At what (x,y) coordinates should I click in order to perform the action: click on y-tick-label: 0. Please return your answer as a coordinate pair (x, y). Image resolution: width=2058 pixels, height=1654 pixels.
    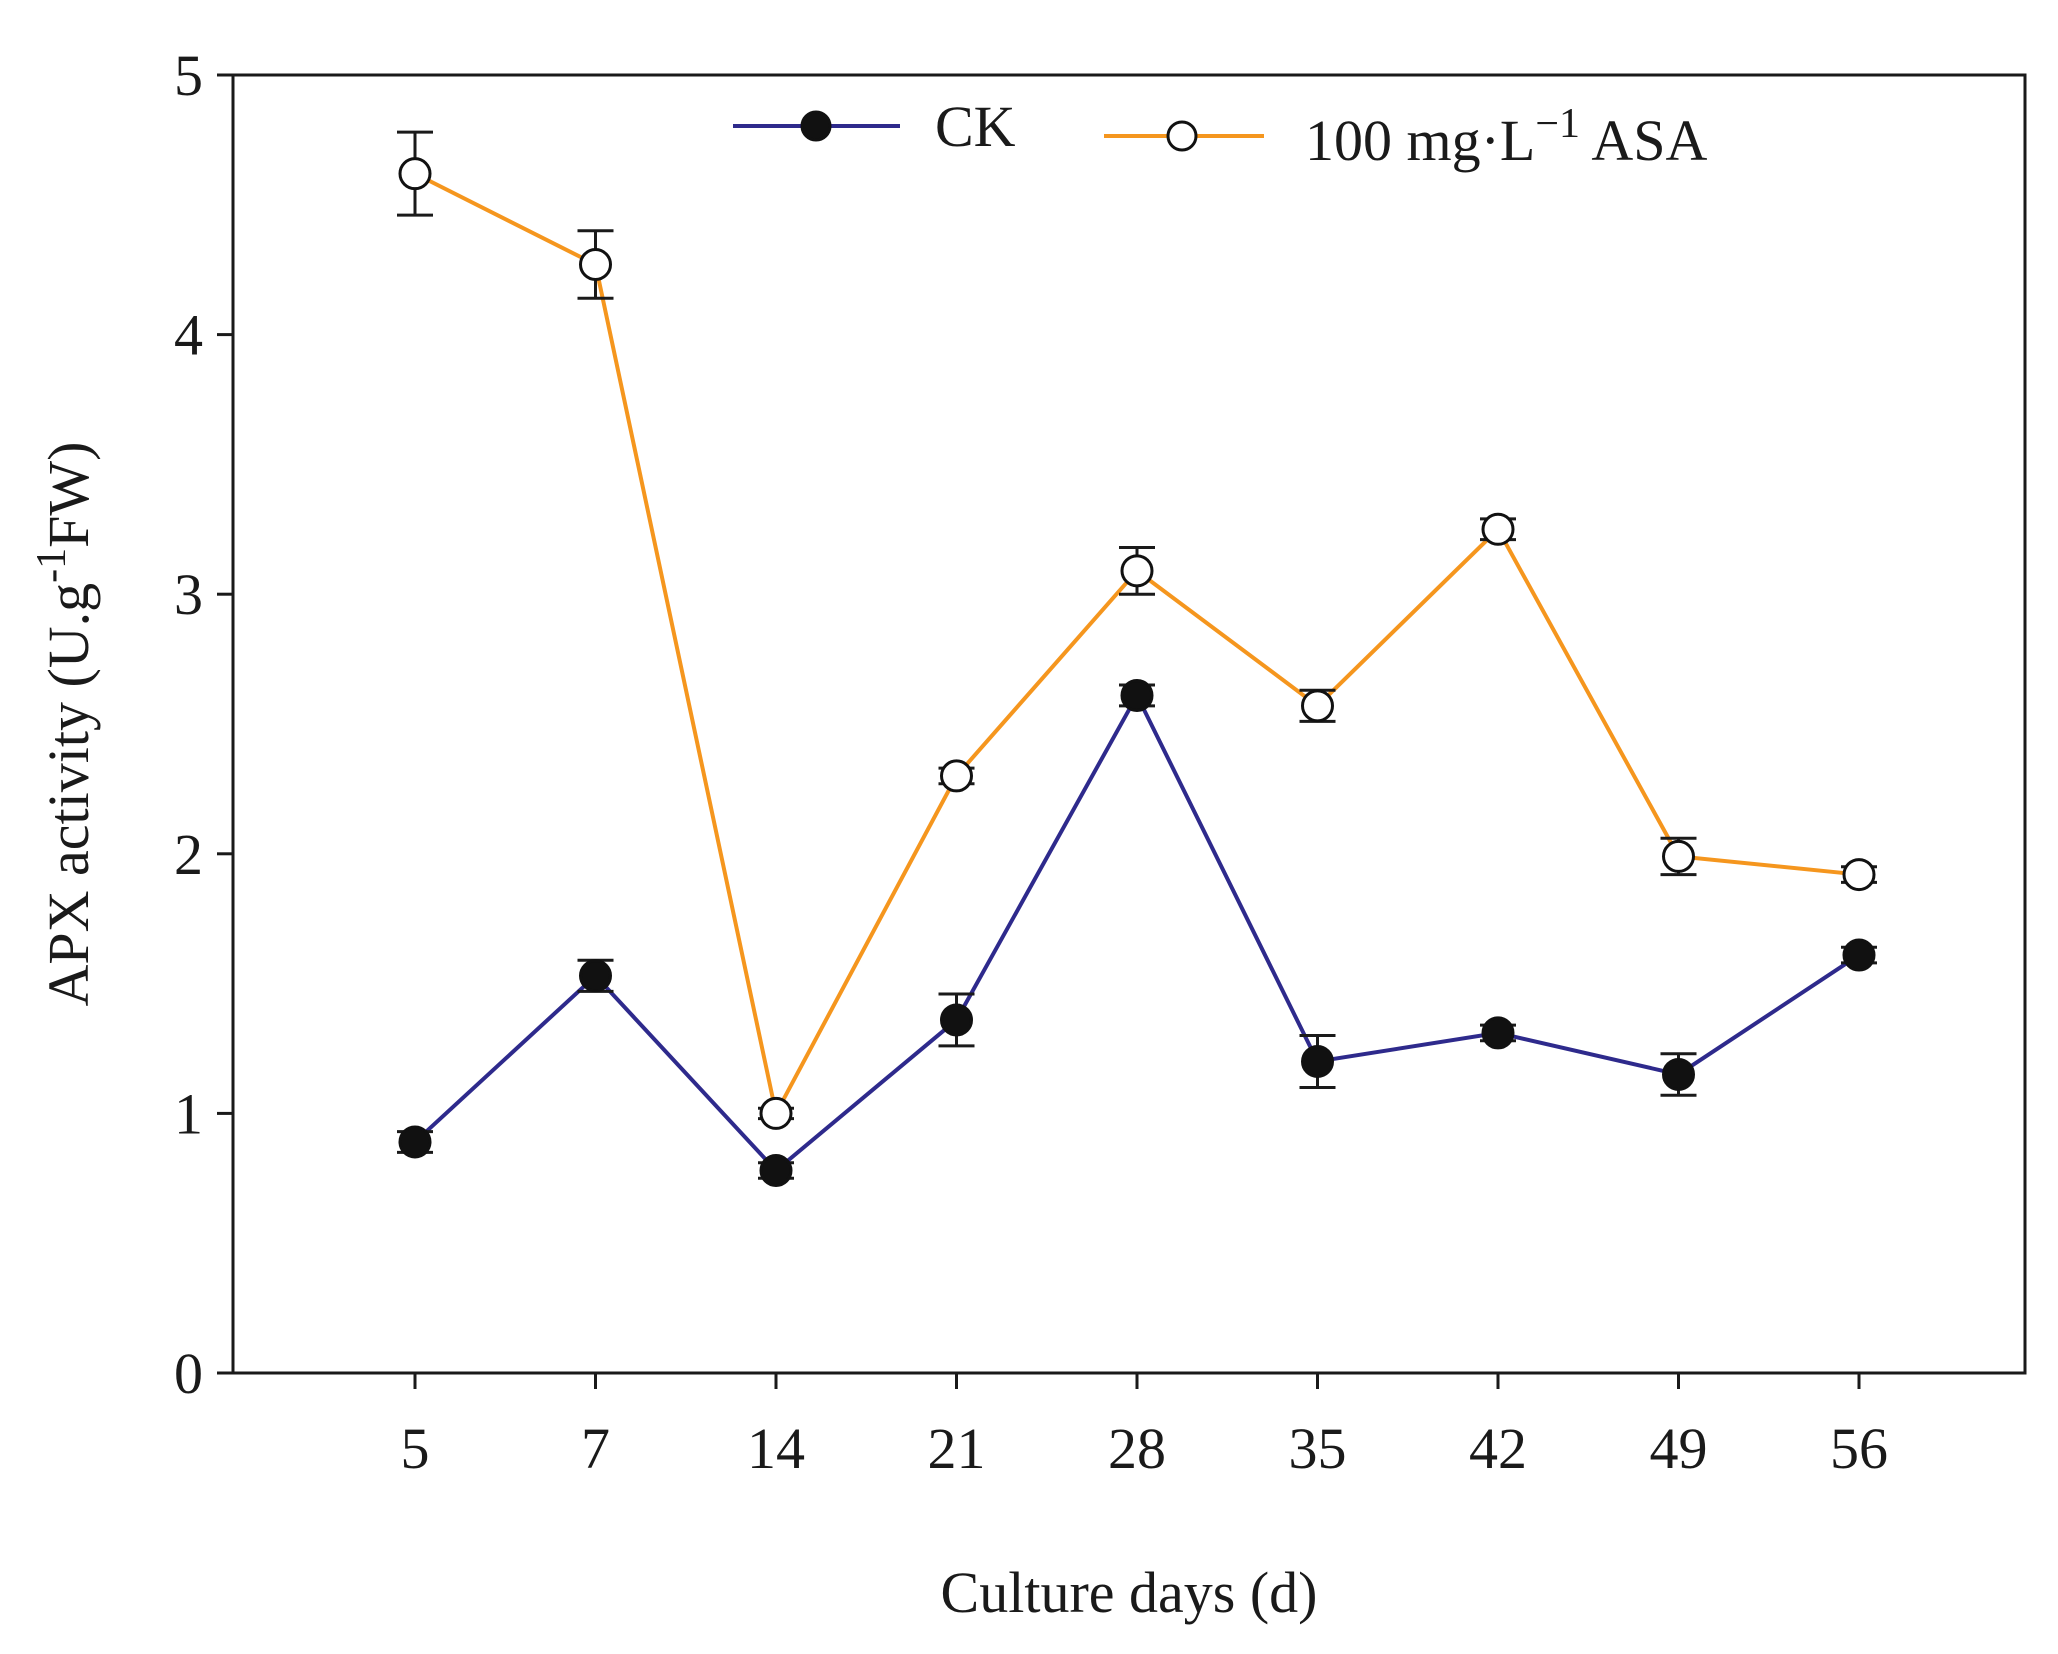
    Looking at the image, I should click on (188, 1373).